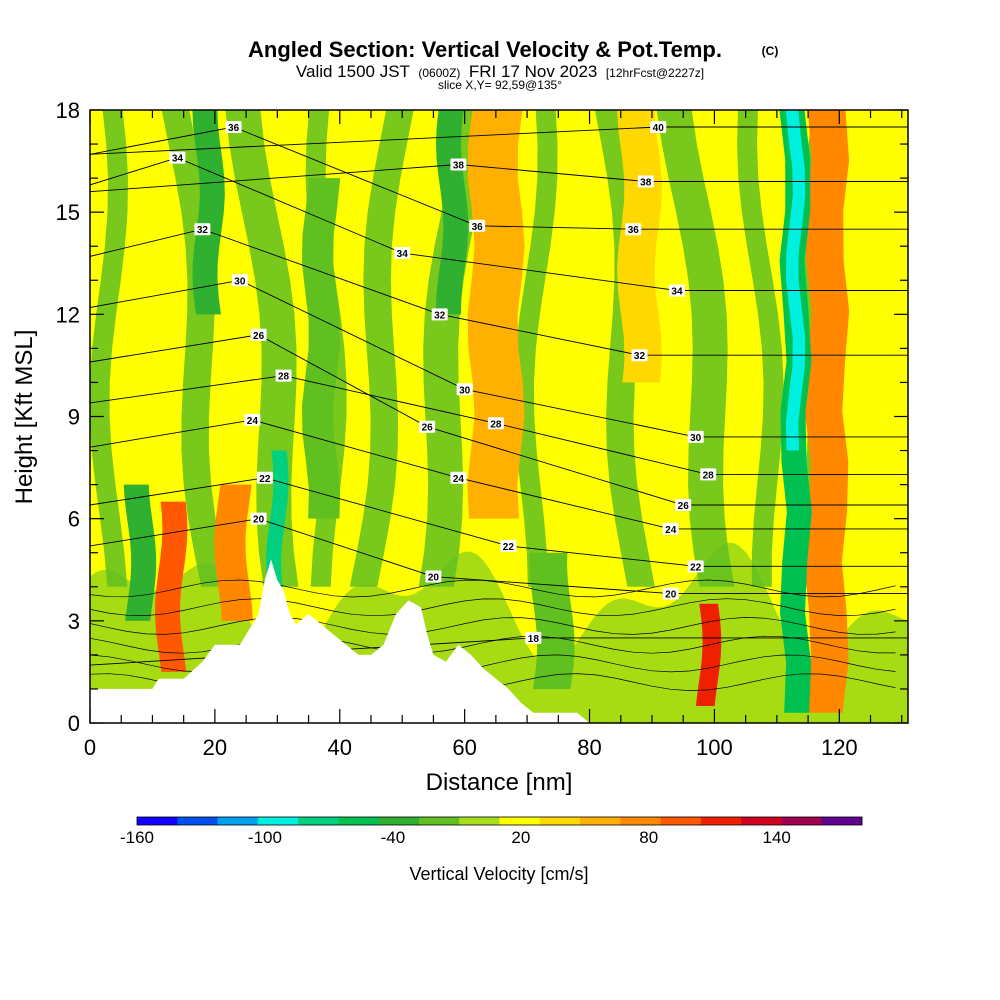 The width and height of the screenshot is (1000, 1000). Describe the element at coordinates (215, 747) in the screenshot. I see `x-tick-label: 20` at that location.